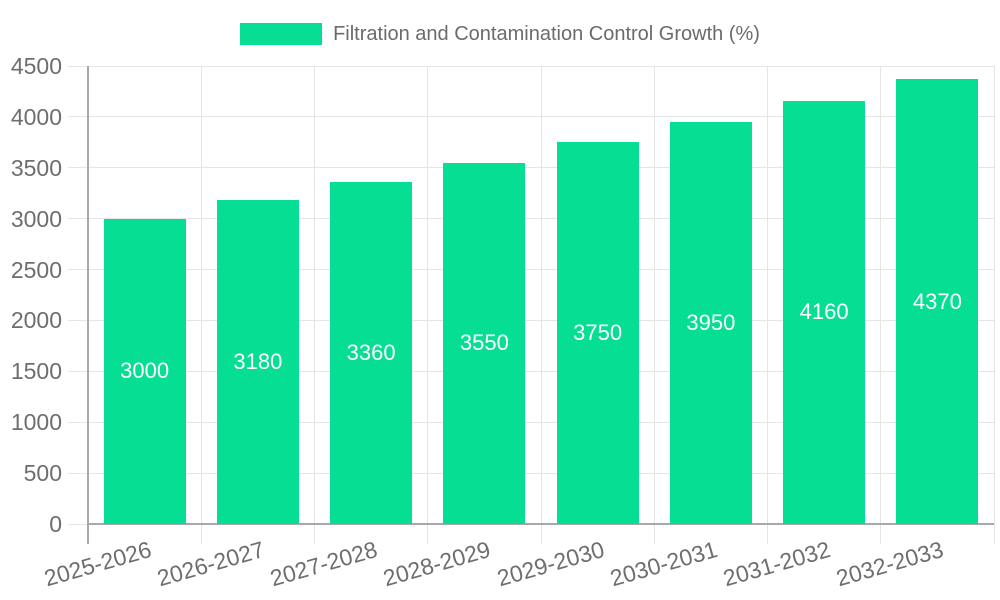 The height and width of the screenshot is (600, 1000). What do you see at coordinates (36, 371) in the screenshot?
I see `y-tick-label: 1500` at bounding box center [36, 371].